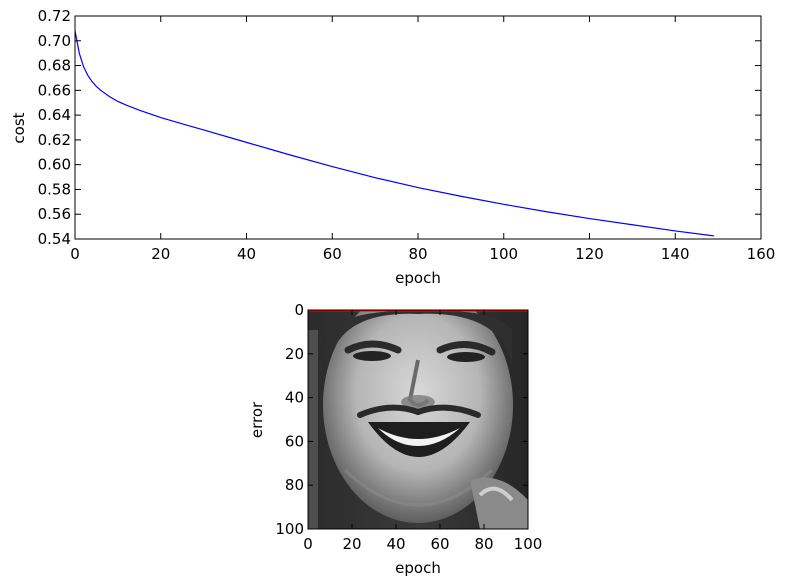  I want to click on face-image-teeth, so click(419, 437).